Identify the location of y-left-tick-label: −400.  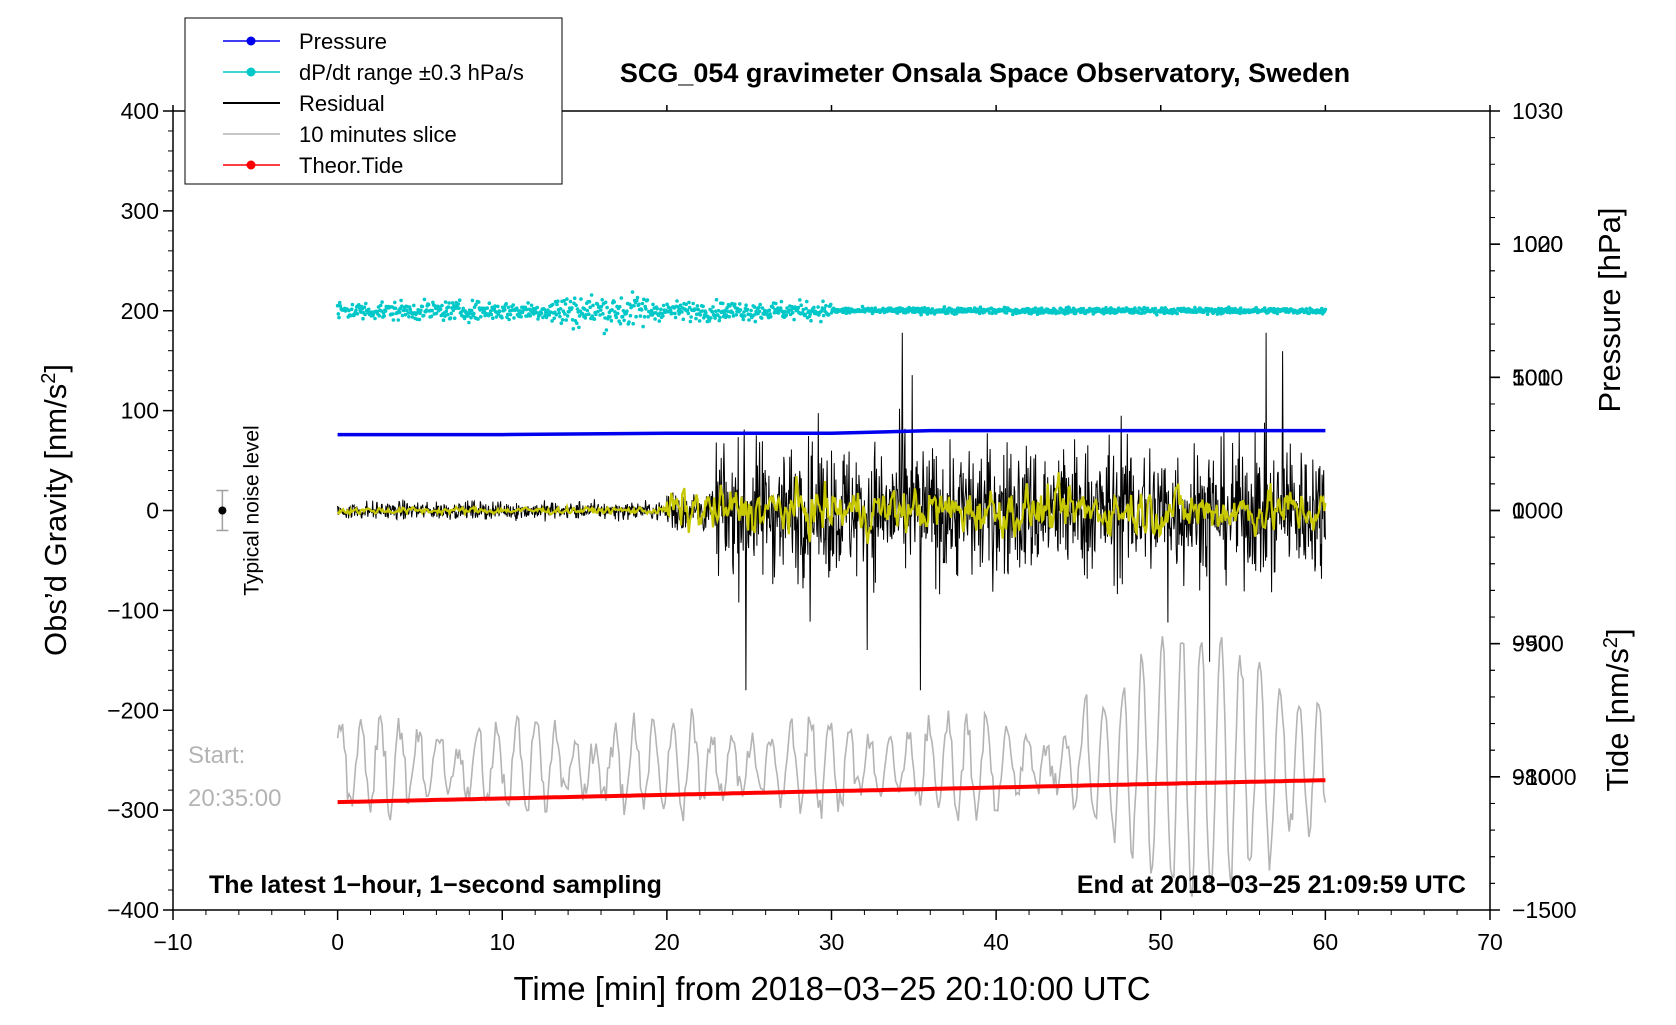
(133, 910).